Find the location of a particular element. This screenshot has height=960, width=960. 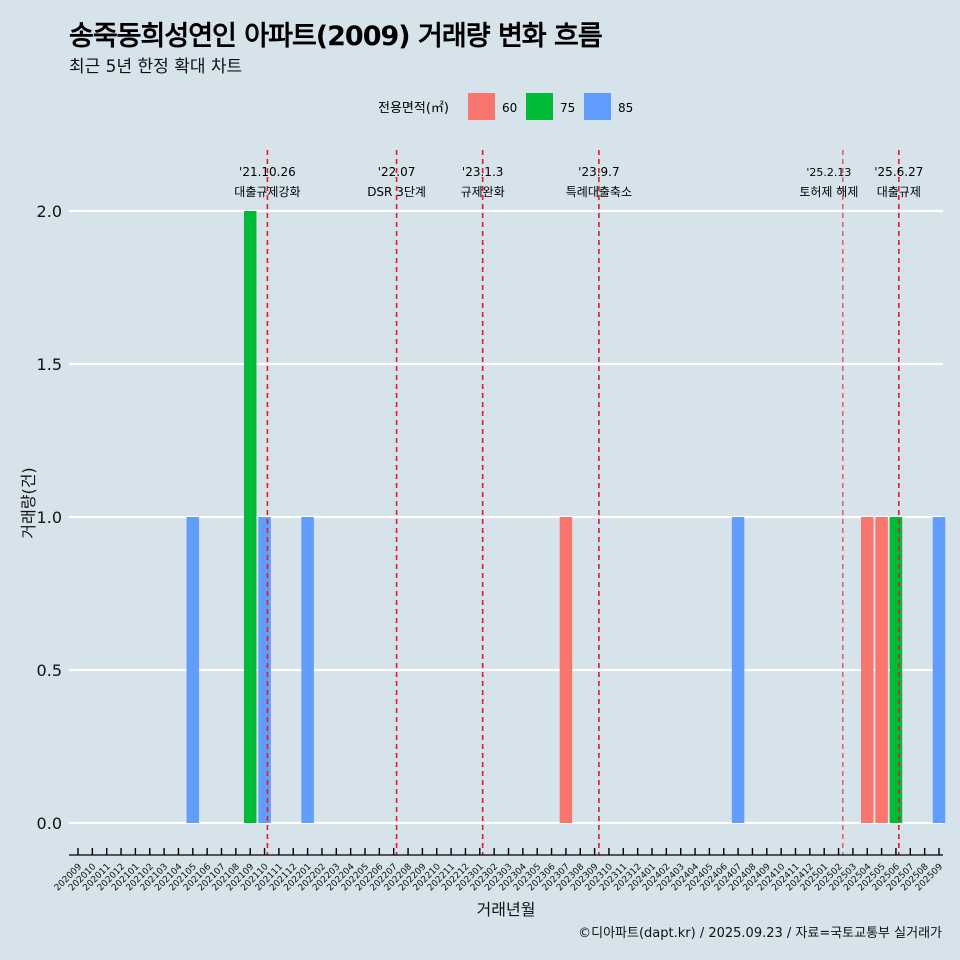

x-axis-label: 거래년월 is located at coordinates (506, 909).